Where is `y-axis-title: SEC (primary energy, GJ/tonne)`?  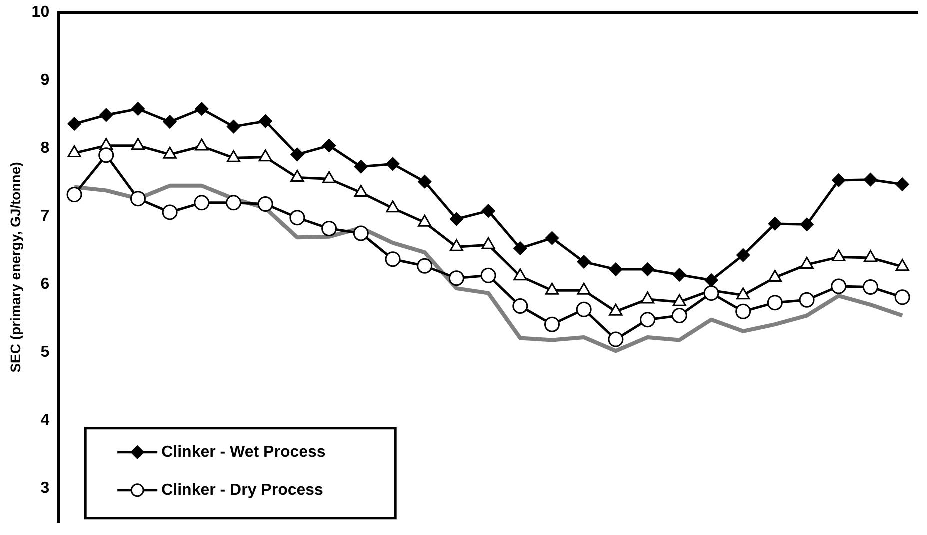
y-axis-title: SEC (primary energy, GJ/tonne) is located at coordinates (15, 267).